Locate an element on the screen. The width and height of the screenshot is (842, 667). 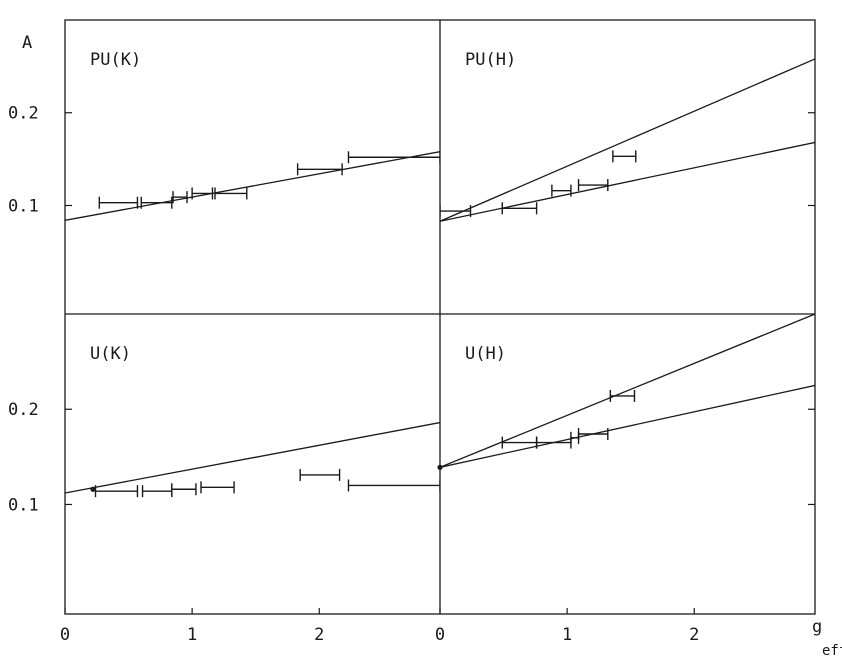
panel-3-marks is located at coordinates (252, 459).